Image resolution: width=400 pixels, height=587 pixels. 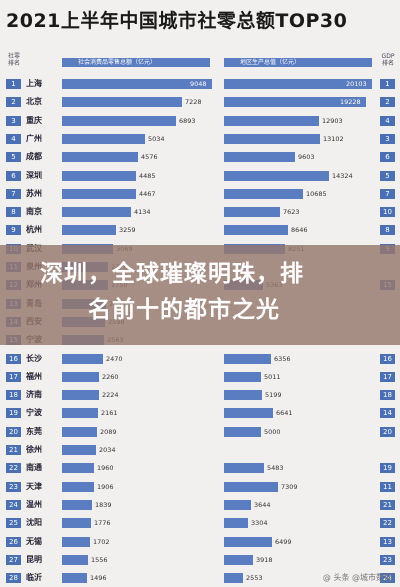 I want to click on gdp-rank-badge: 5, so click(x=387, y=175).